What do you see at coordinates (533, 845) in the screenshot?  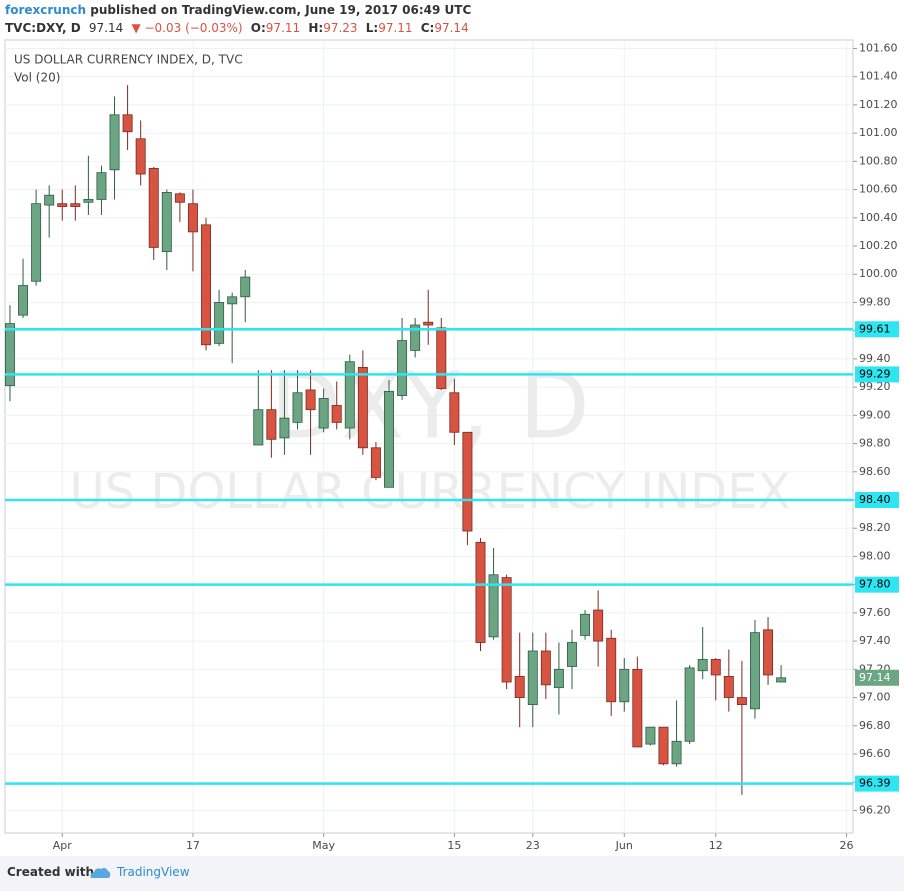 I see `x-tick-label: 23` at bounding box center [533, 845].